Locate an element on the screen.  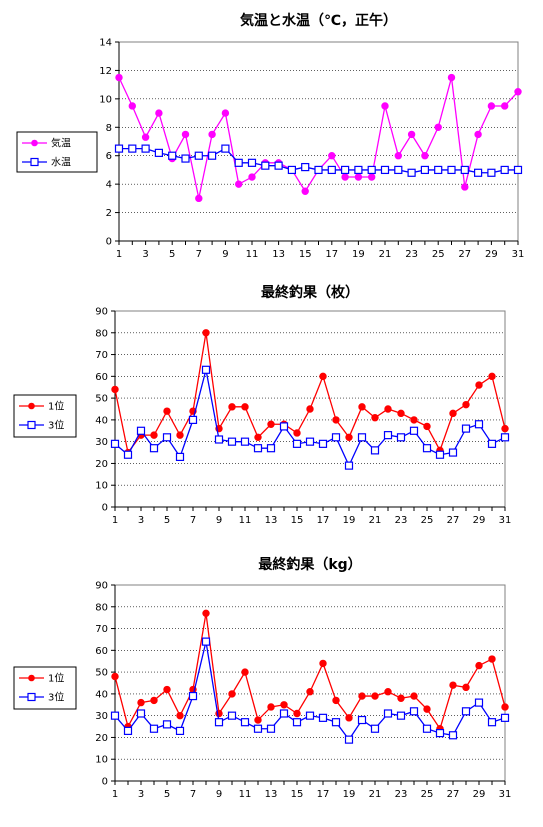
legend-label: 3位 is located at coordinates (56, 697).